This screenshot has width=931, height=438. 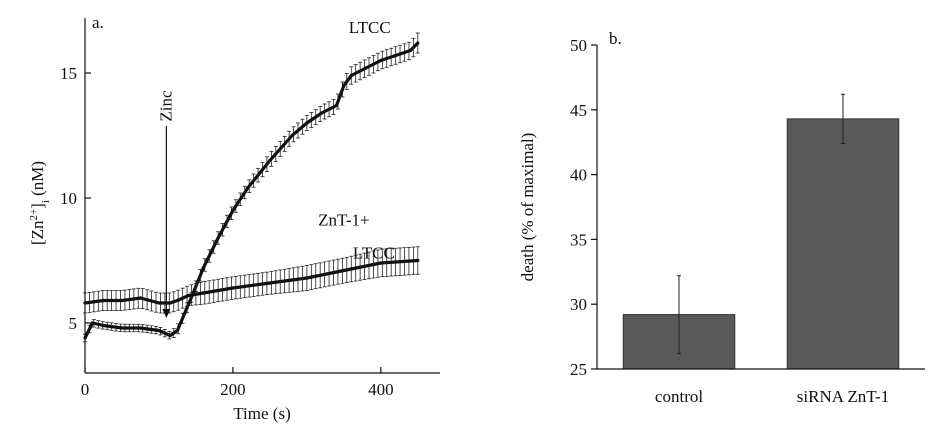 I want to click on bar-group-sirna-znt1, so click(x=843, y=231).